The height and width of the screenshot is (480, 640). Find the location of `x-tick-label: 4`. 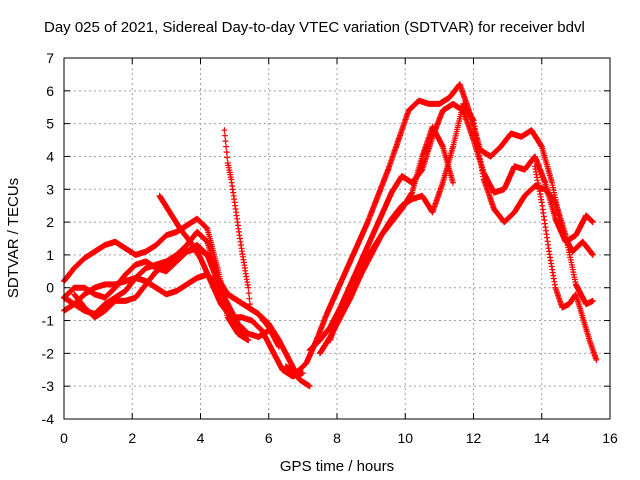

x-tick-label: 4 is located at coordinates (201, 438).